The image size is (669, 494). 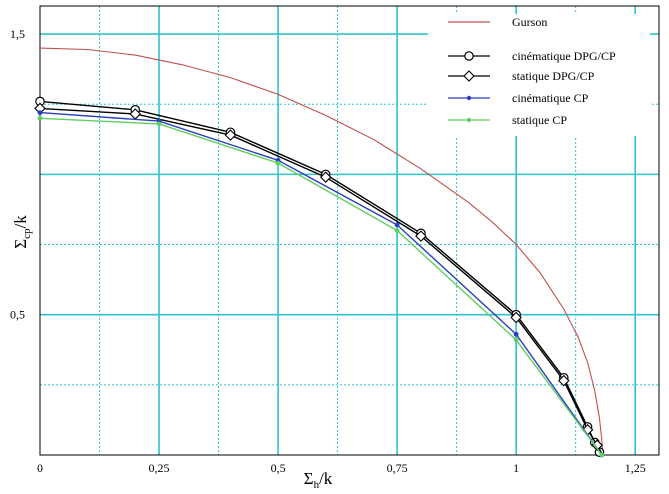 What do you see at coordinates (159, 468) in the screenshot?
I see `x-tick-label: 0,25` at bounding box center [159, 468].